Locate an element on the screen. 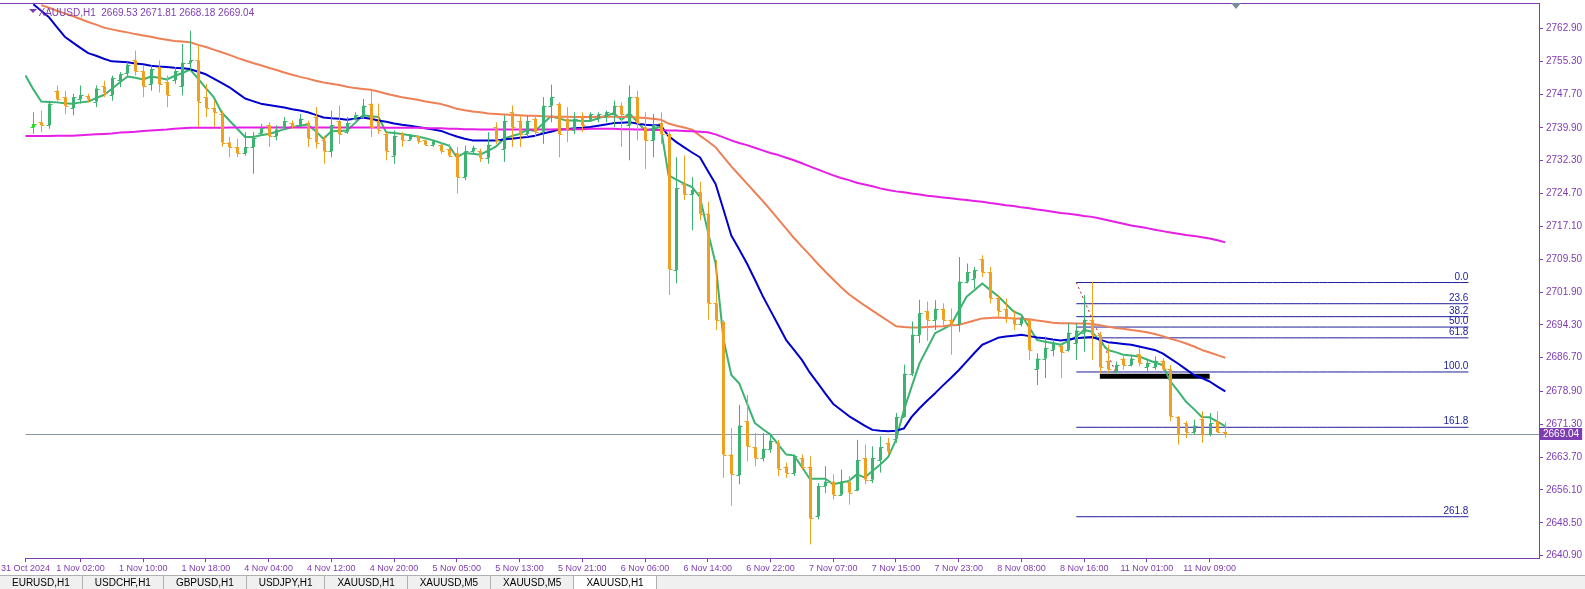 The height and width of the screenshot is (589, 1585). y-tick-label: 2640.90 is located at coordinates (1564, 555).